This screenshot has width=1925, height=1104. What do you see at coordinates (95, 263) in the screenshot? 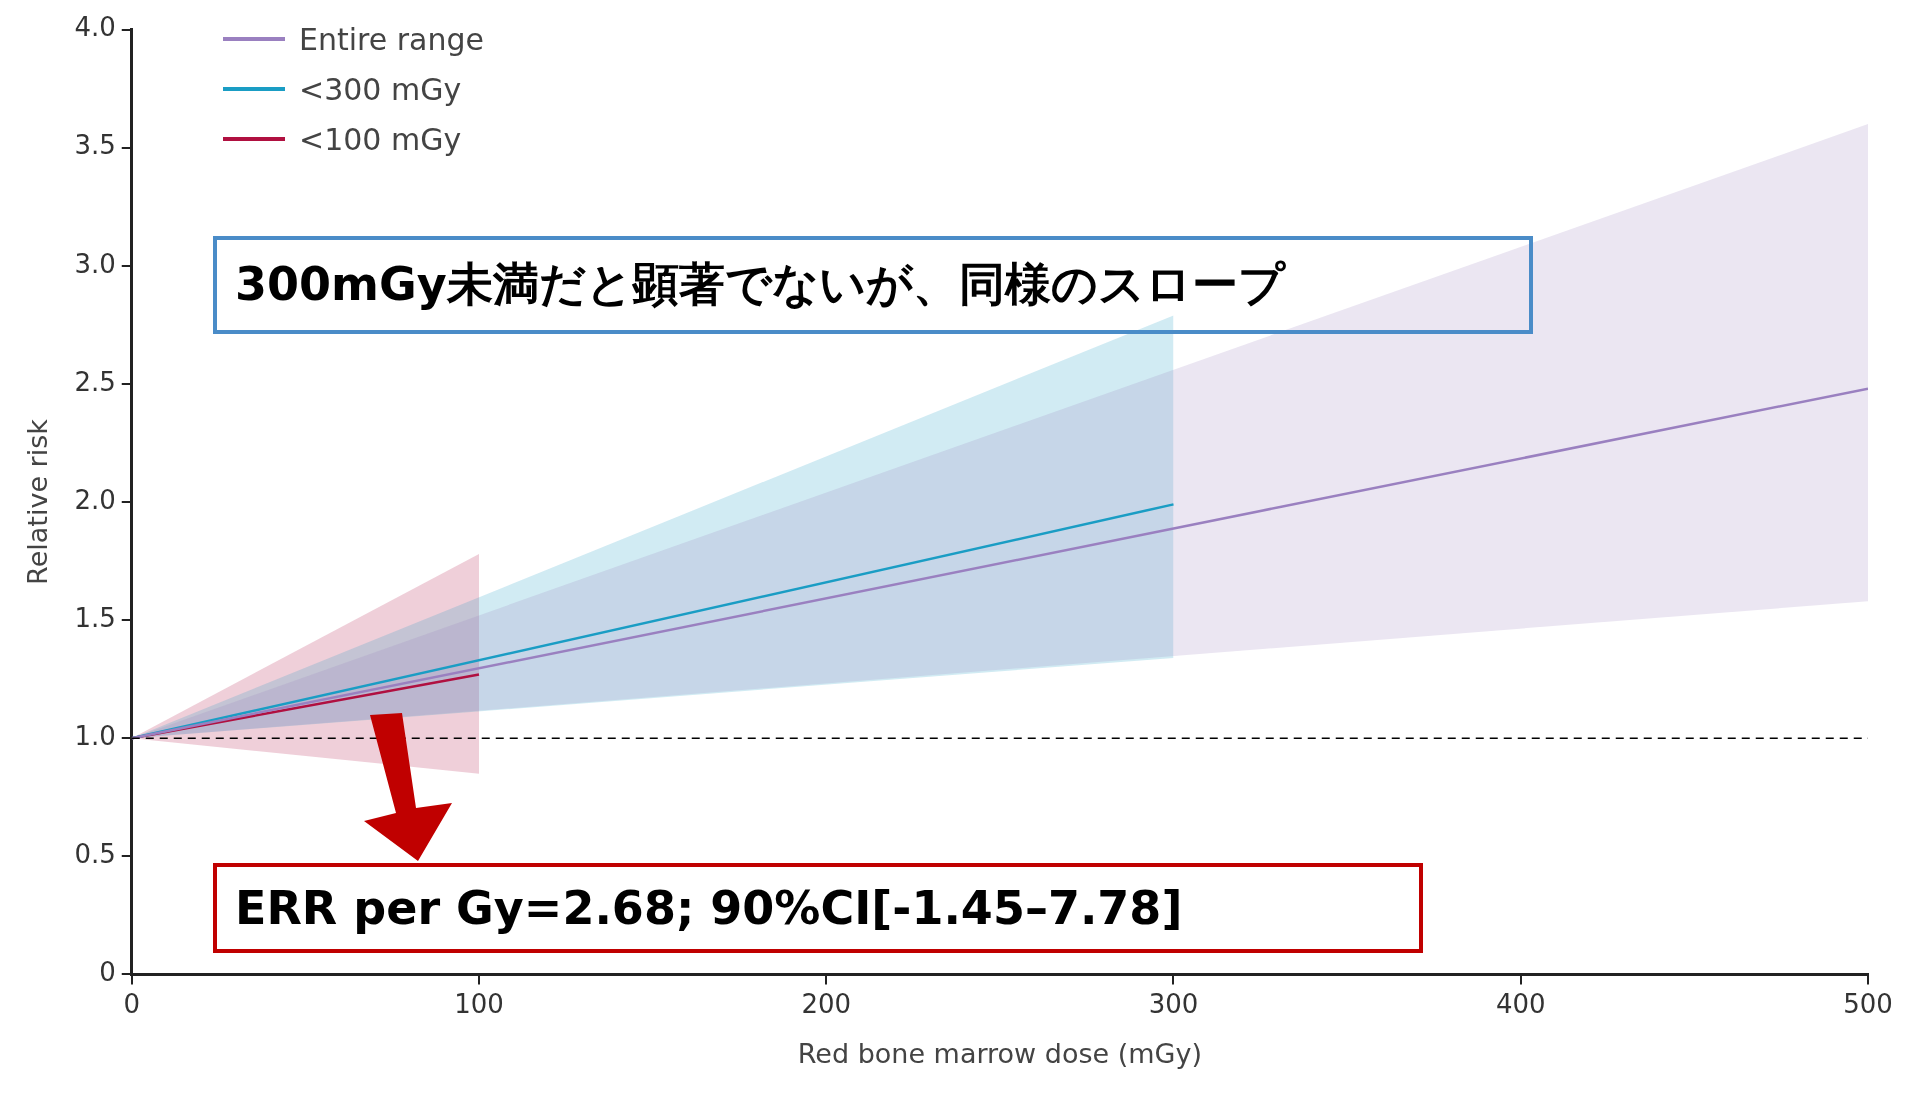
I see `y-tick-label: 3.0` at bounding box center [95, 263].